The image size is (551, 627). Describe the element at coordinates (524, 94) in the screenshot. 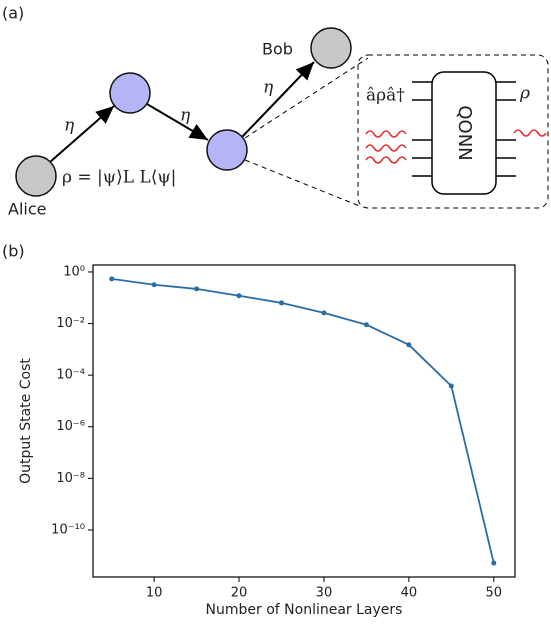

I see `output-label: ρ` at that location.